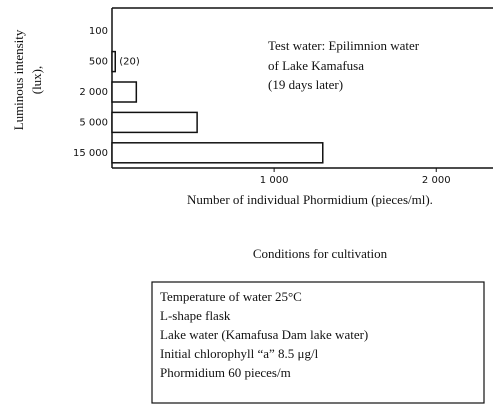 The height and width of the screenshot is (407, 493). What do you see at coordinates (18, 79) in the screenshot?
I see `y-label: Luminous intensity` at bounding box center [18, 79].